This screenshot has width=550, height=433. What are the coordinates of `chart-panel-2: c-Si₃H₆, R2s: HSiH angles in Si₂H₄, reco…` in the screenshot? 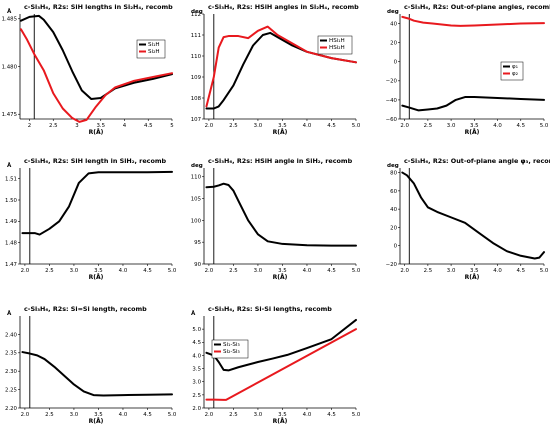 It's located at (276, 69).